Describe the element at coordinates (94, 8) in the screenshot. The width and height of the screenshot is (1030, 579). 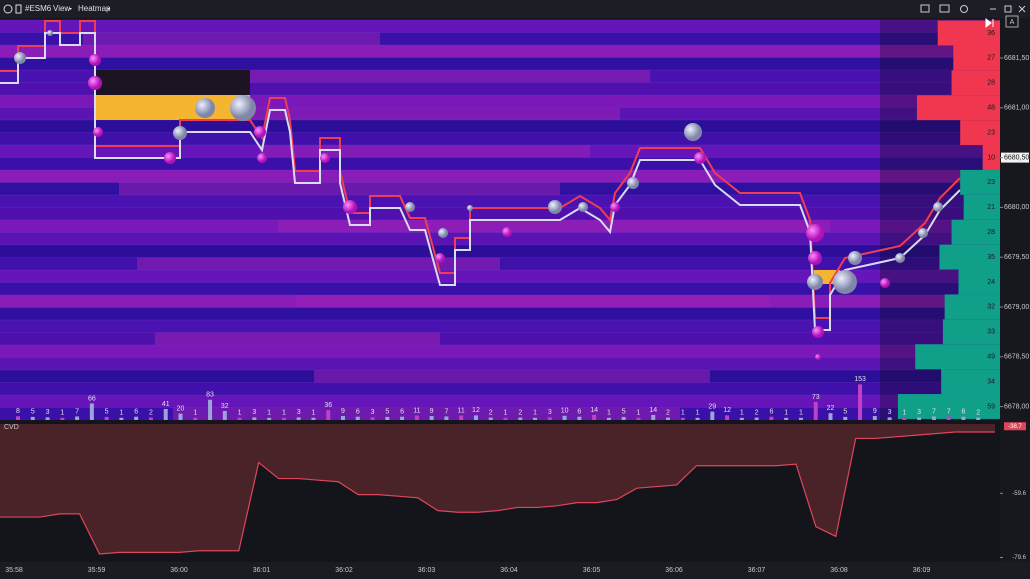
I see `menu-heatmap: Heatmap` at that location.